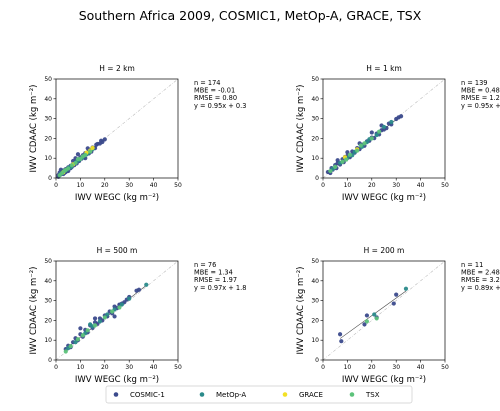 The width and height of the screenshot is (500, 411). What do you see at coordinates (213, 273) in the screenshot?
I see `stats-line: MBE = 1.34` at bounding box center [213, 273].